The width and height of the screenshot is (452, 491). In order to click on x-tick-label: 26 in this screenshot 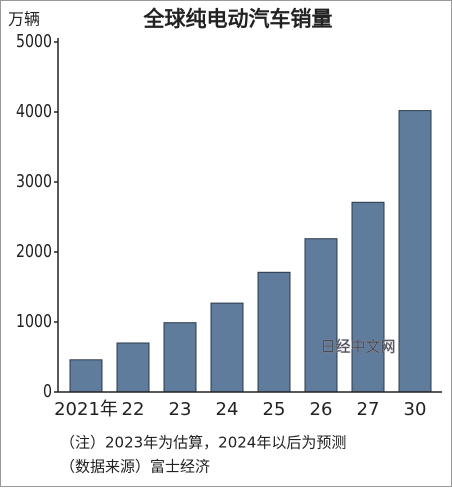, I will do `click(321, 409)`.